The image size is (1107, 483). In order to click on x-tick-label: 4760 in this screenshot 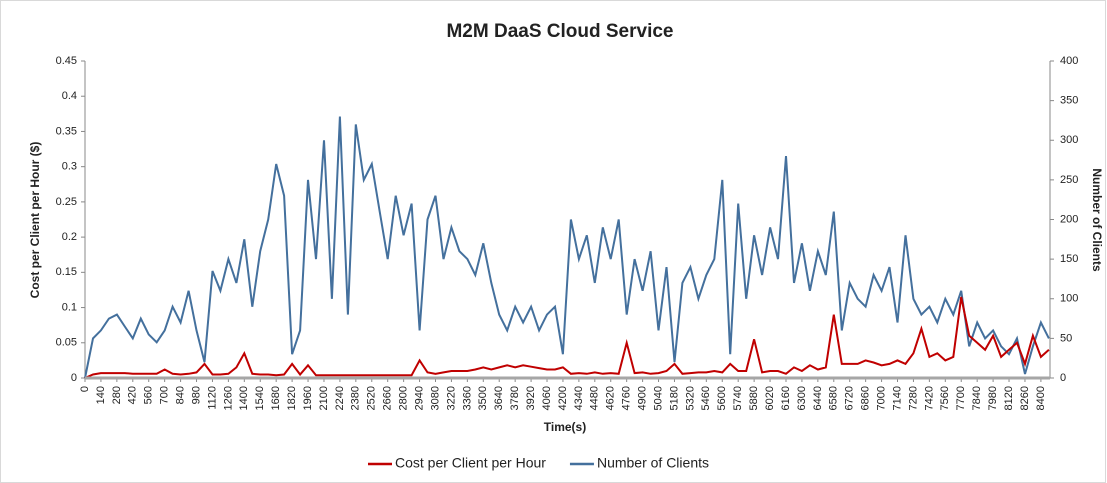, I will do `click(627, 398)`.